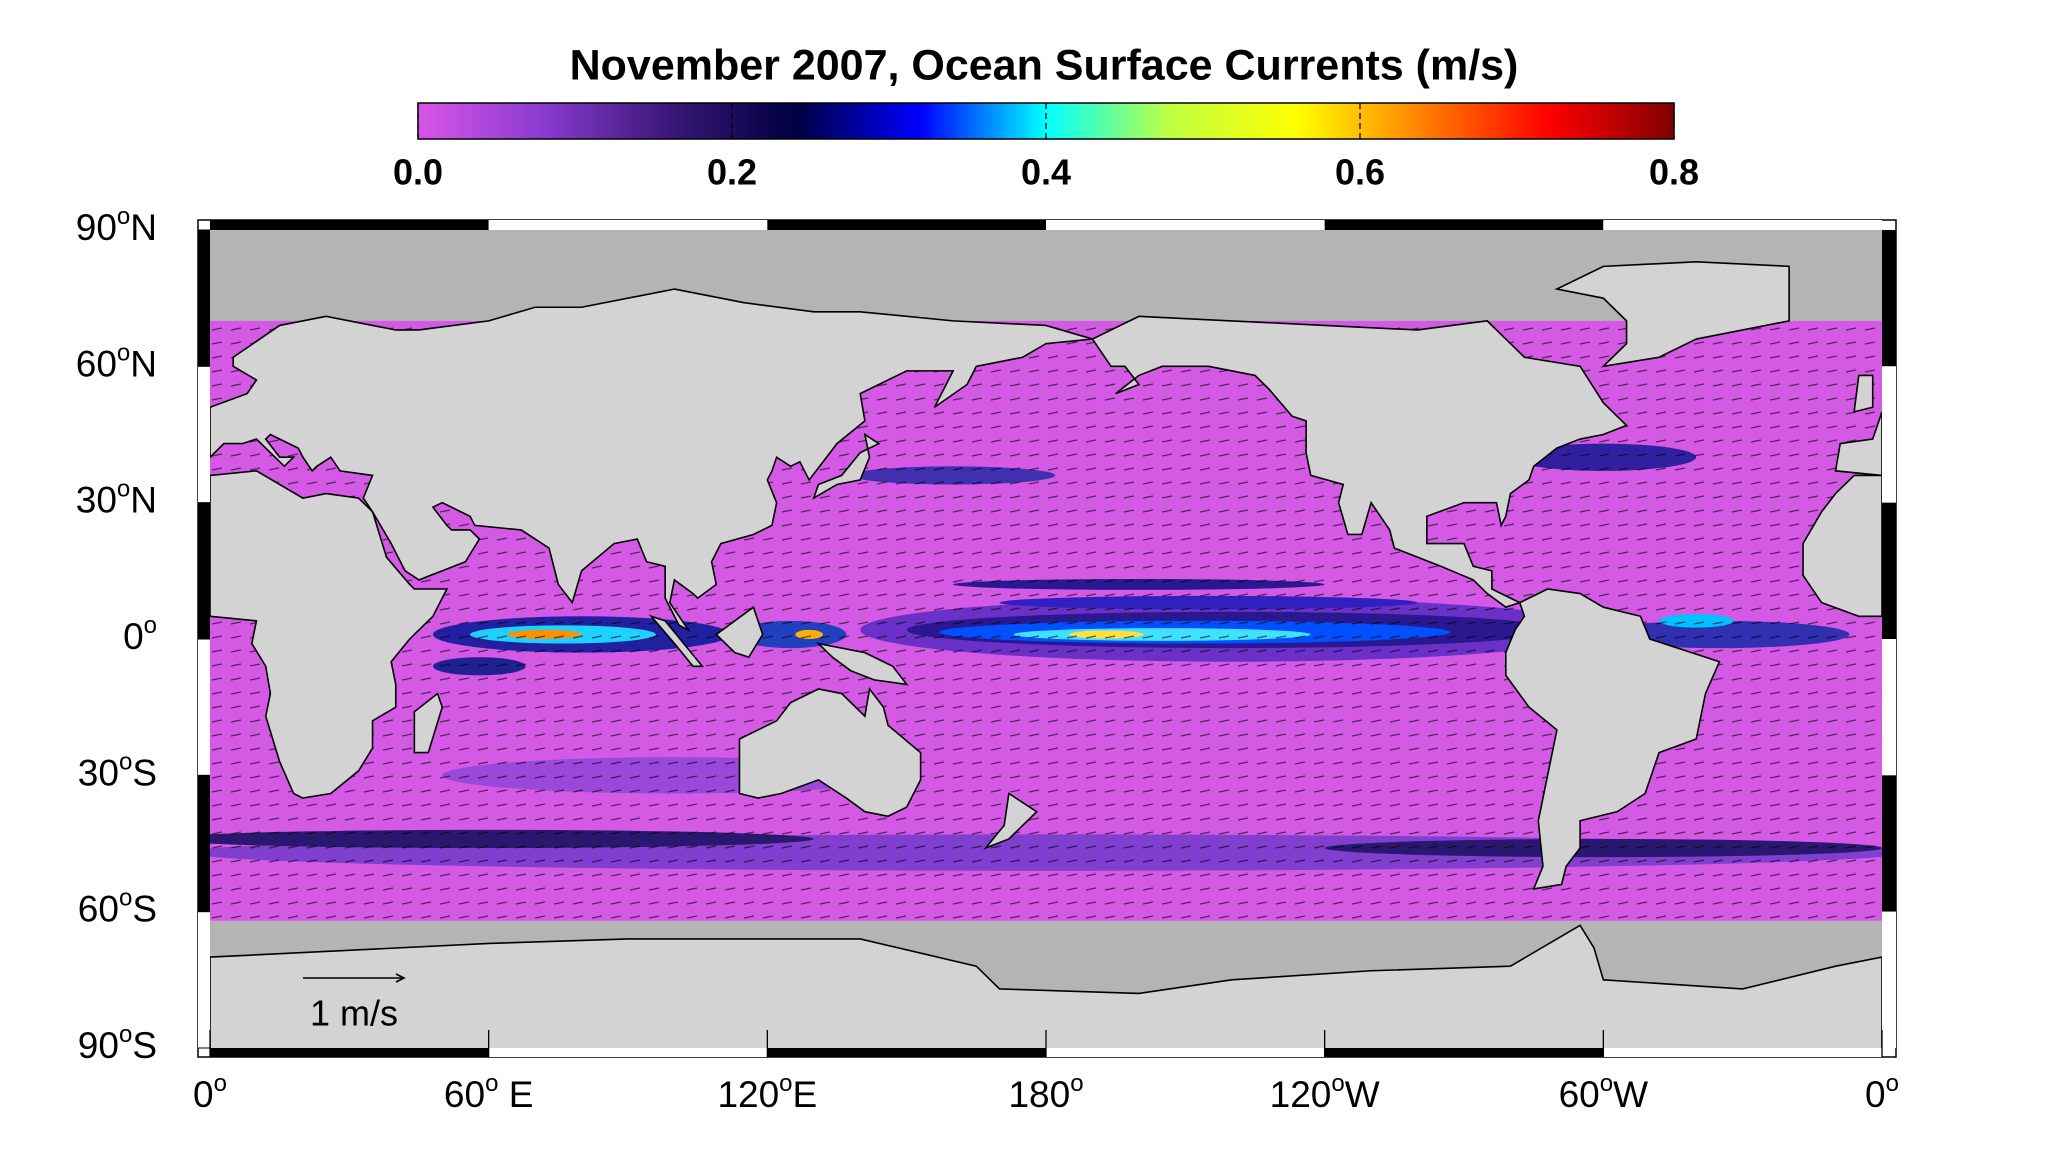 The height and width of the screenshot is (1149, 2069). Describe the element at coordinates (400, 978) in the screenshot. I see `scale-arrow-head` at that location.